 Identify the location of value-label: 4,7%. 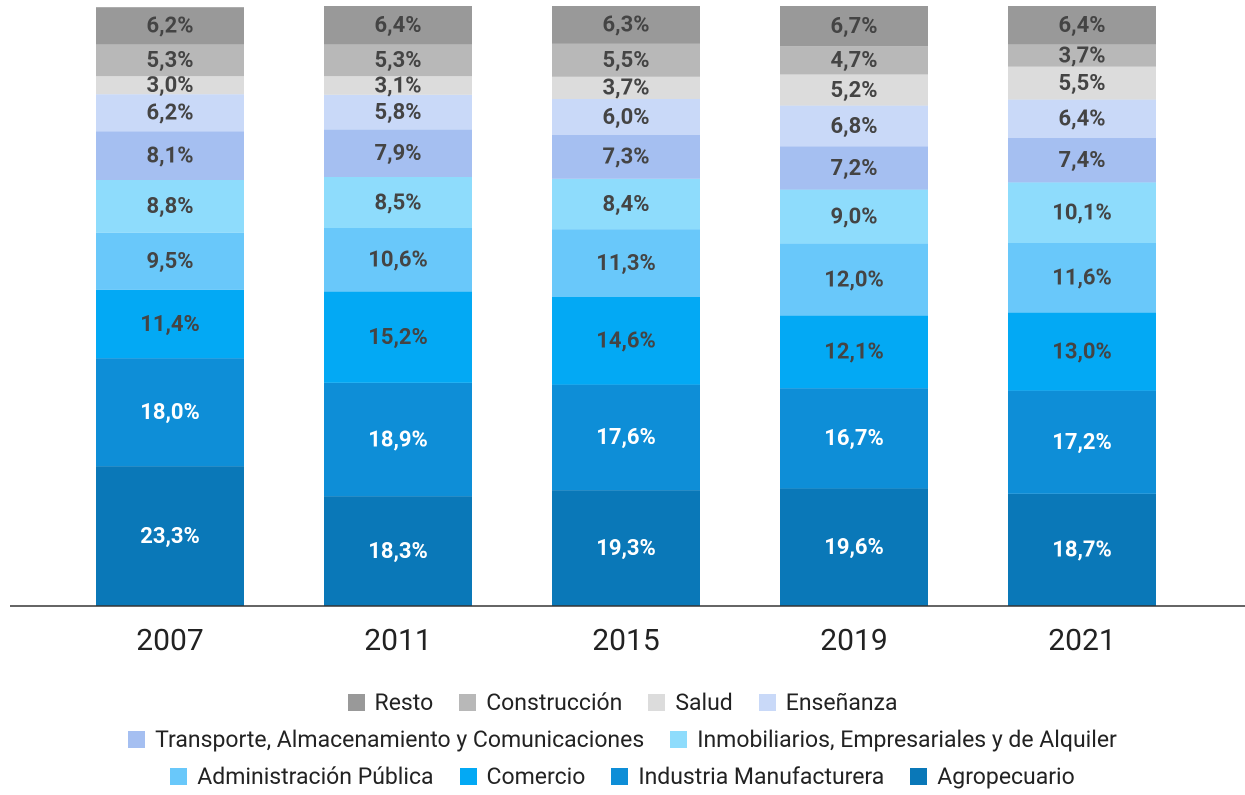
(854, 60).